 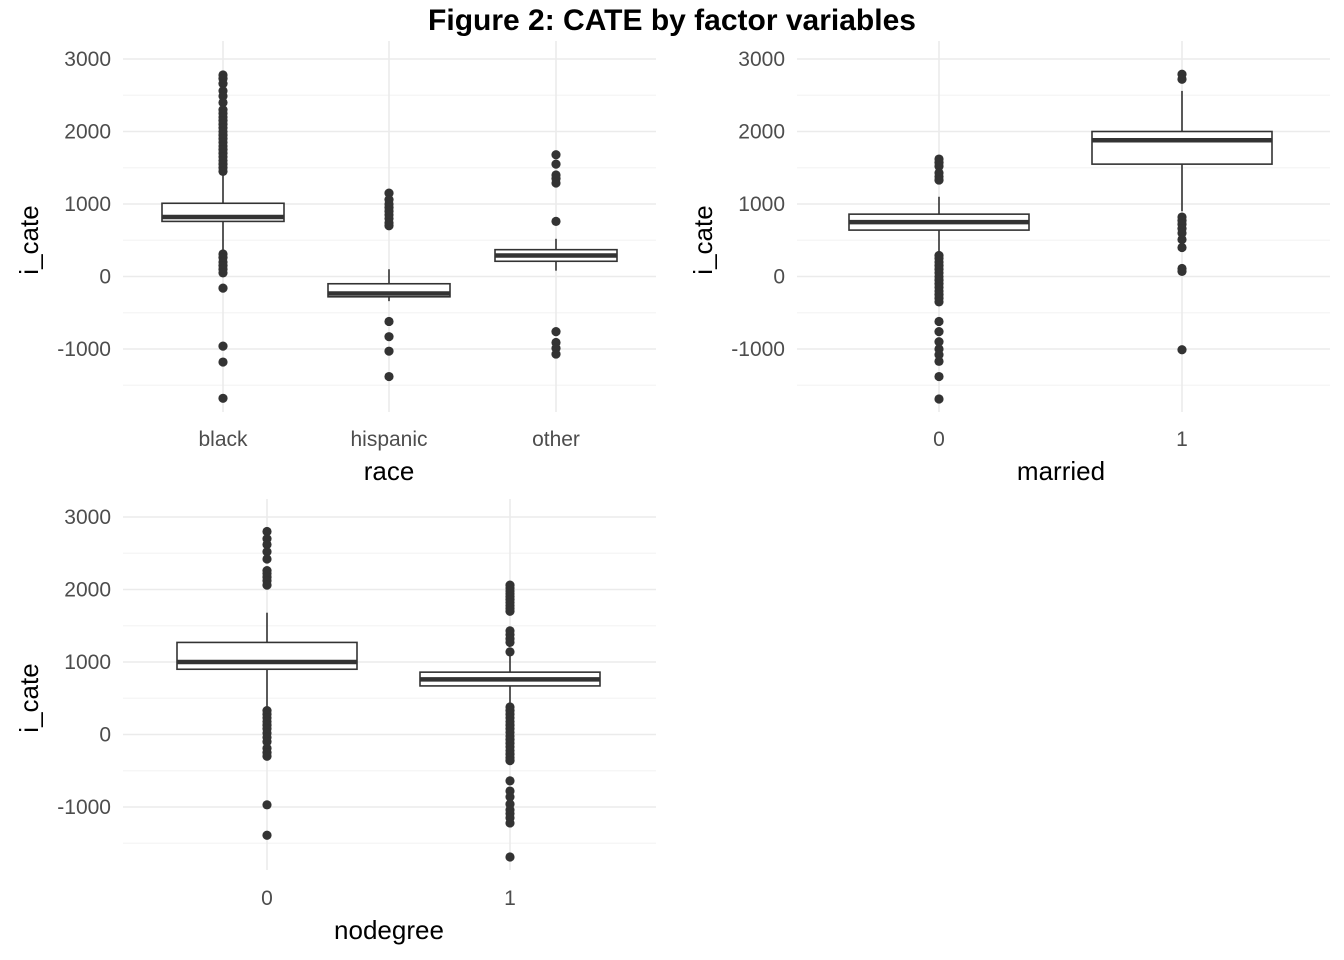 I want to click on boxplot-hispanic, so click(x=389, y=285).